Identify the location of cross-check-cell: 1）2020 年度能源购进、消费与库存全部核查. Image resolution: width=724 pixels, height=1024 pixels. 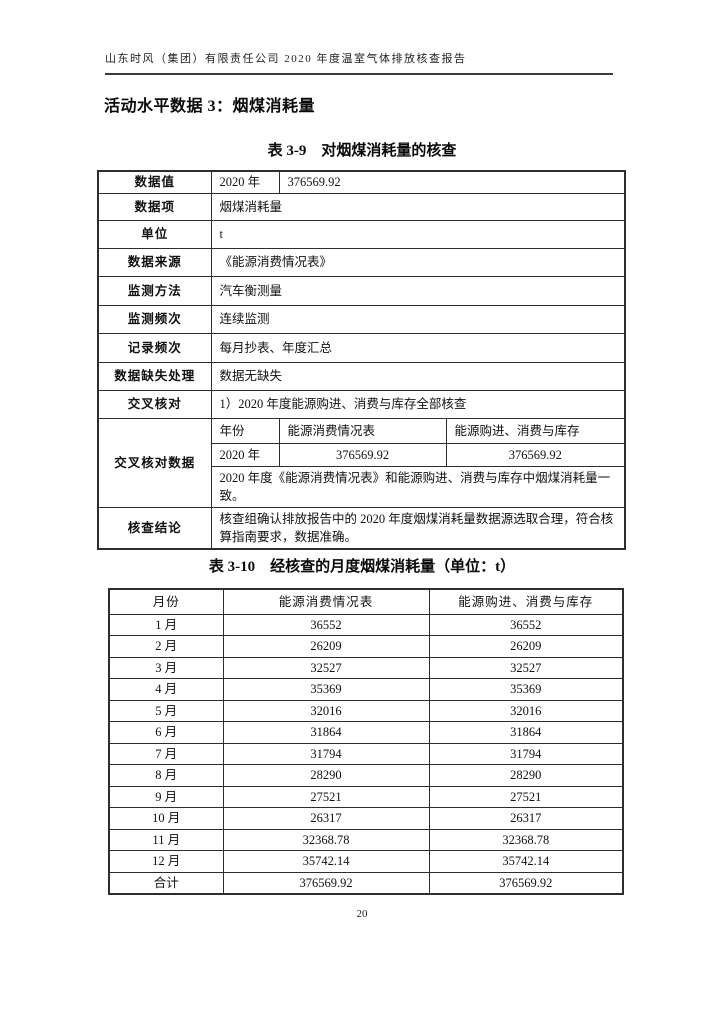
(418, 404).